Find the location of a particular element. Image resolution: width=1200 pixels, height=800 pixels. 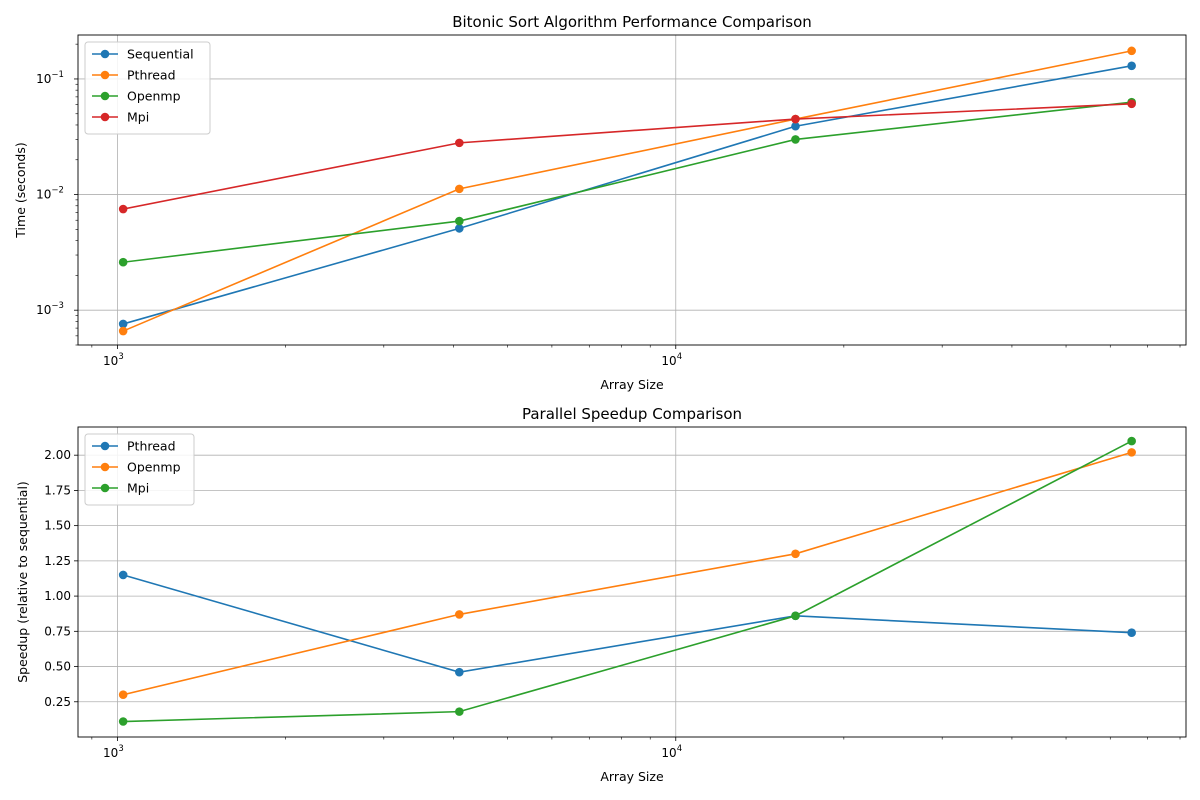

y-tick-label: 1.00 is located at coordinates (57, 596).